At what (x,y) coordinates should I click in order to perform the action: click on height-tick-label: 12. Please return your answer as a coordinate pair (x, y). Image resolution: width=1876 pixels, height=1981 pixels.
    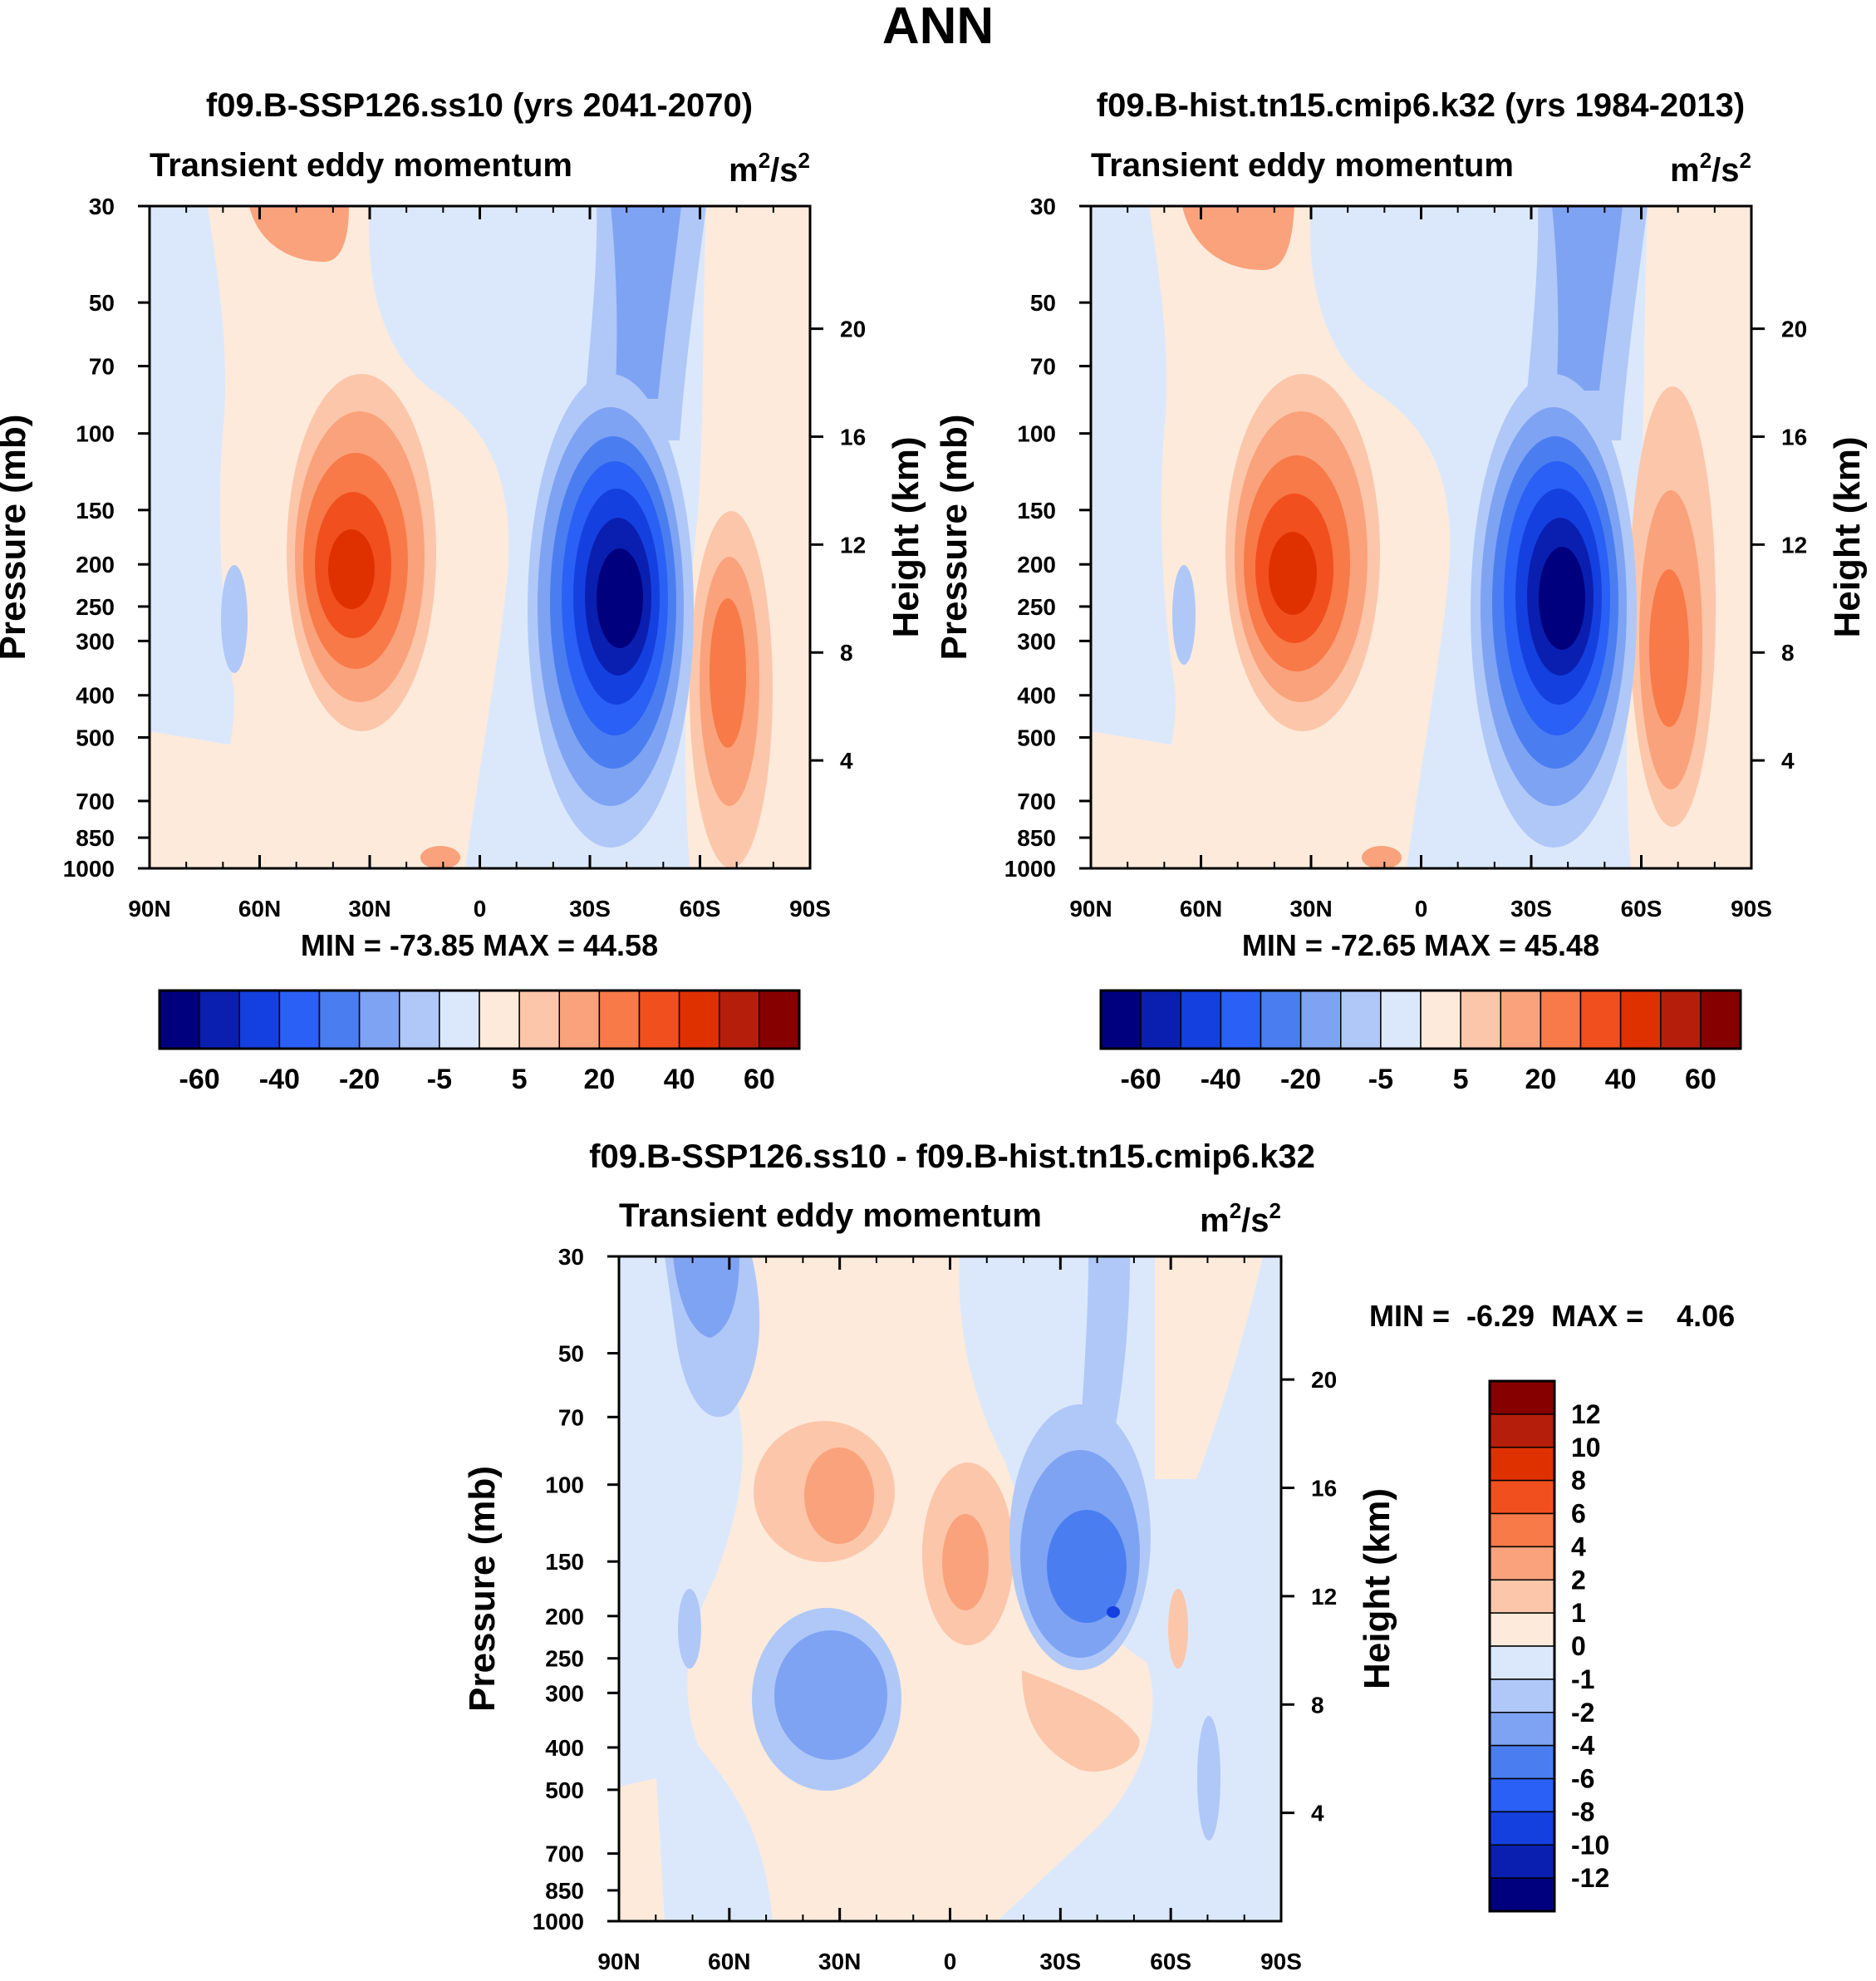
    Looking at the image, I should click on (1324, 1597).